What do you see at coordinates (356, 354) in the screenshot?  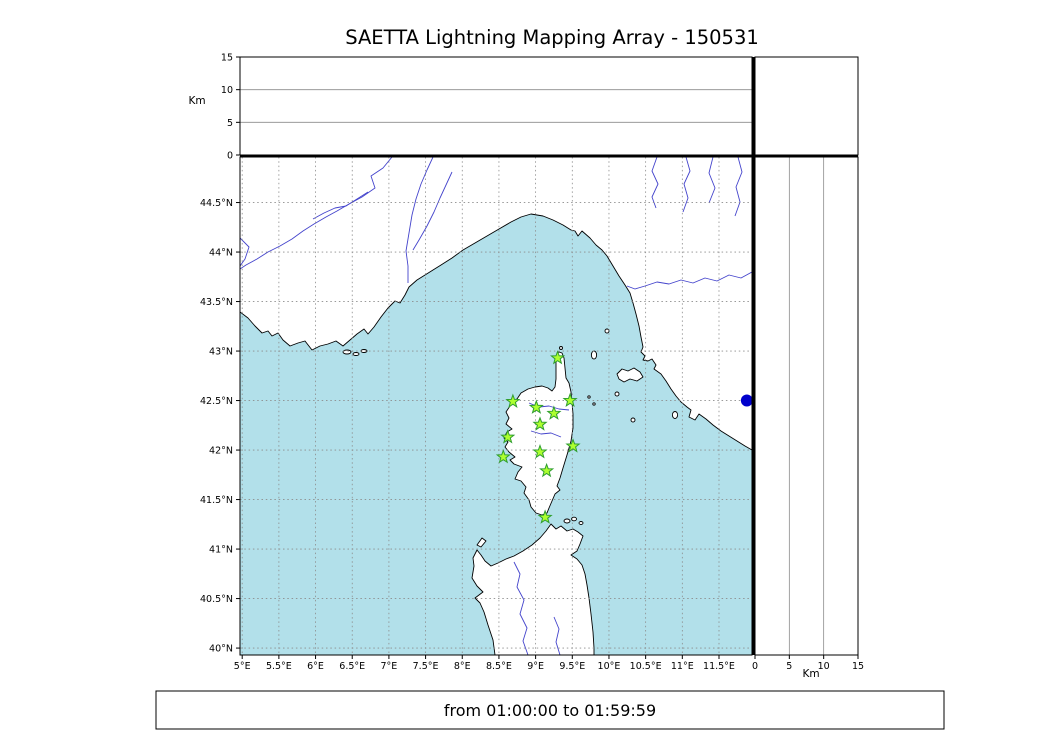 I see `island-port-cros` at bounding box center [356, 354].